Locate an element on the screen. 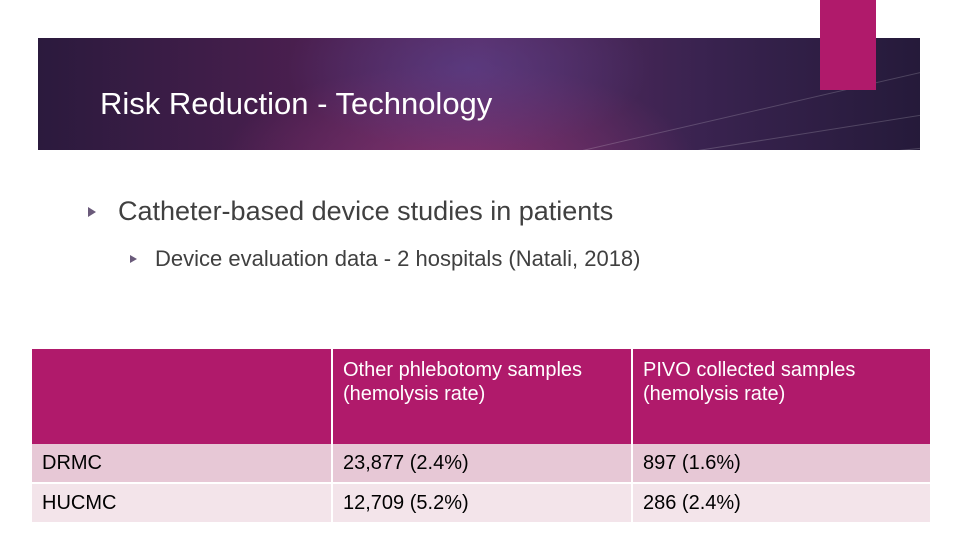  table-cell: DRMC is located at coordinates (182, 464).